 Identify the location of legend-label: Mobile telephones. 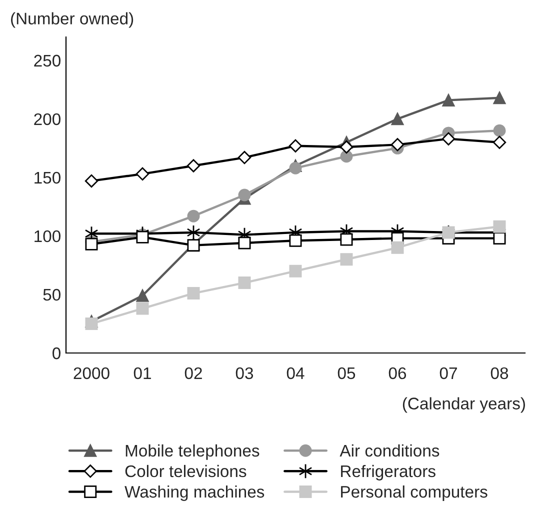
(193, 452).